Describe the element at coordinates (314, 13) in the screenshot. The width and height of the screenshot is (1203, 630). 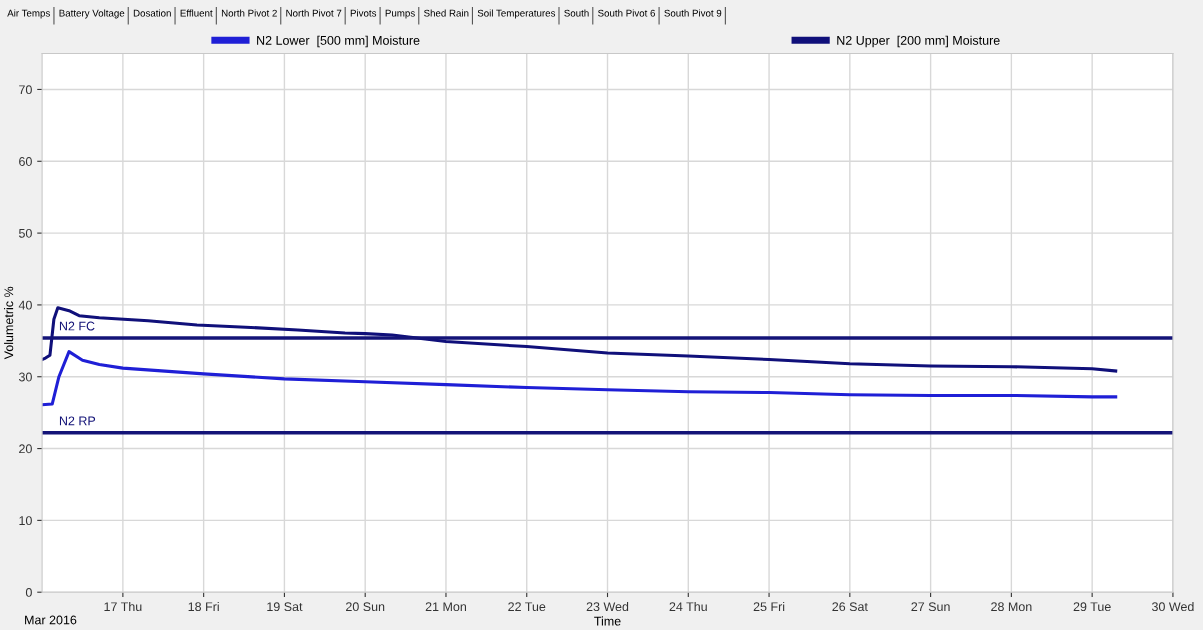
I see `text: North Pivot 7` at that location.